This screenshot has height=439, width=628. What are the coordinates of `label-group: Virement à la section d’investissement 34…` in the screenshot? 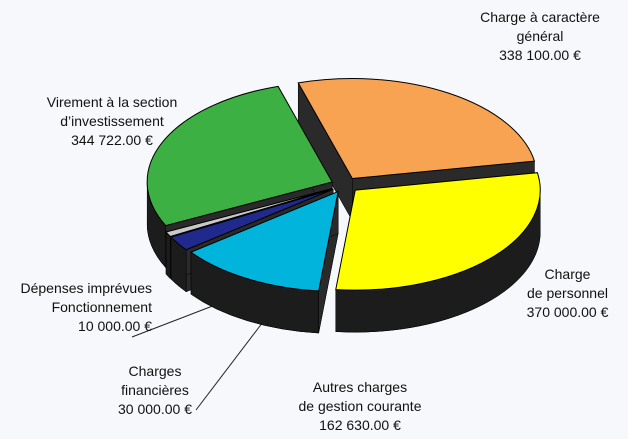 It's located at (112, 121).